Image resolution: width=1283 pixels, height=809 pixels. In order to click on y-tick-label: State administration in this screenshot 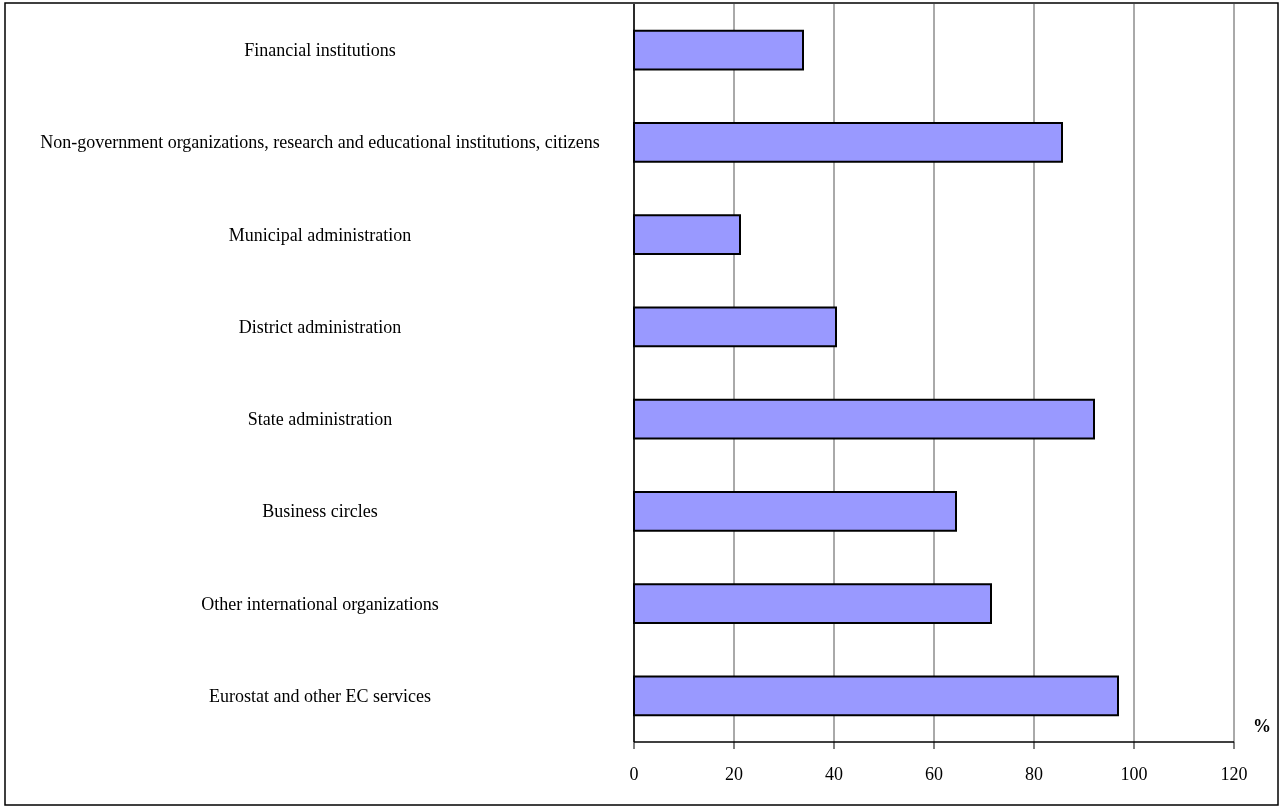, I will do `click(320, 419)`.